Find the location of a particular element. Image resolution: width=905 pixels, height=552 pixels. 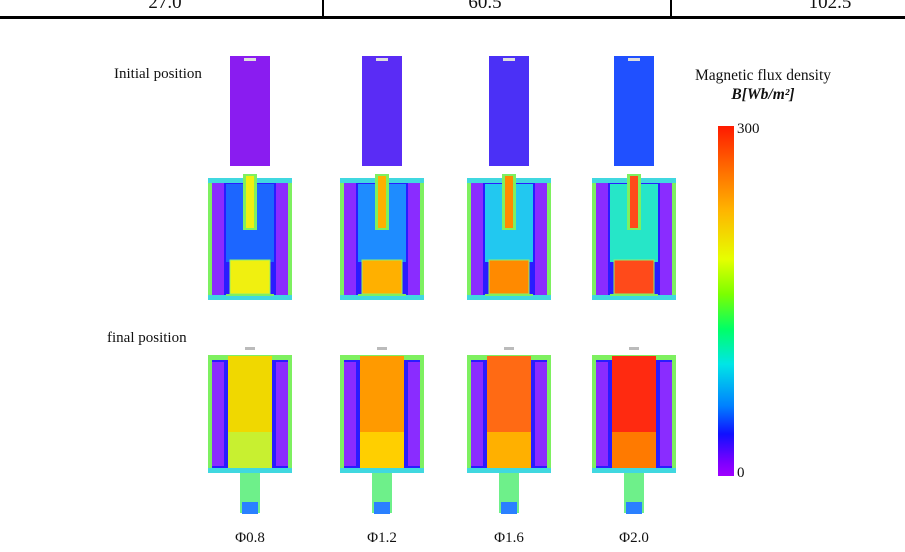

caption-3: Φ2.0 is located at coordinates (634, 538).